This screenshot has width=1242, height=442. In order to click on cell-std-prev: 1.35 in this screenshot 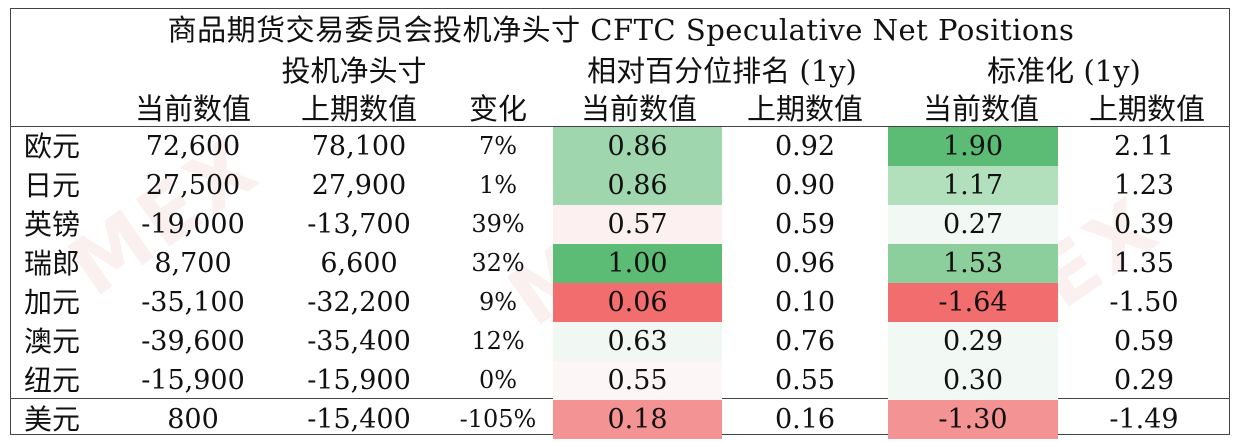, I will do `click(1144, 263)`.